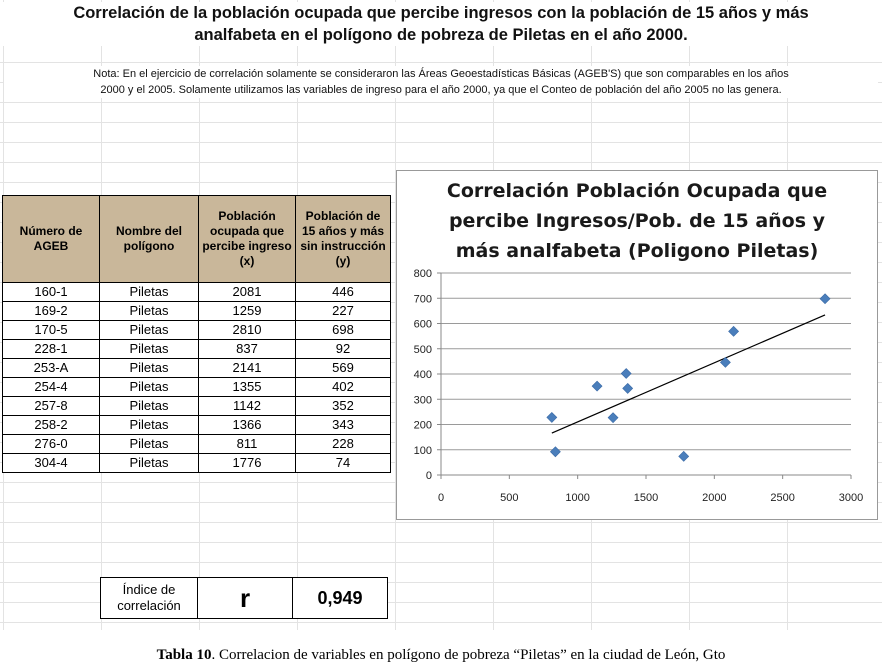 The width and height of the screenshot is (882, 671). I want to click on cell-ageb: 228-1, so click(51, 349).